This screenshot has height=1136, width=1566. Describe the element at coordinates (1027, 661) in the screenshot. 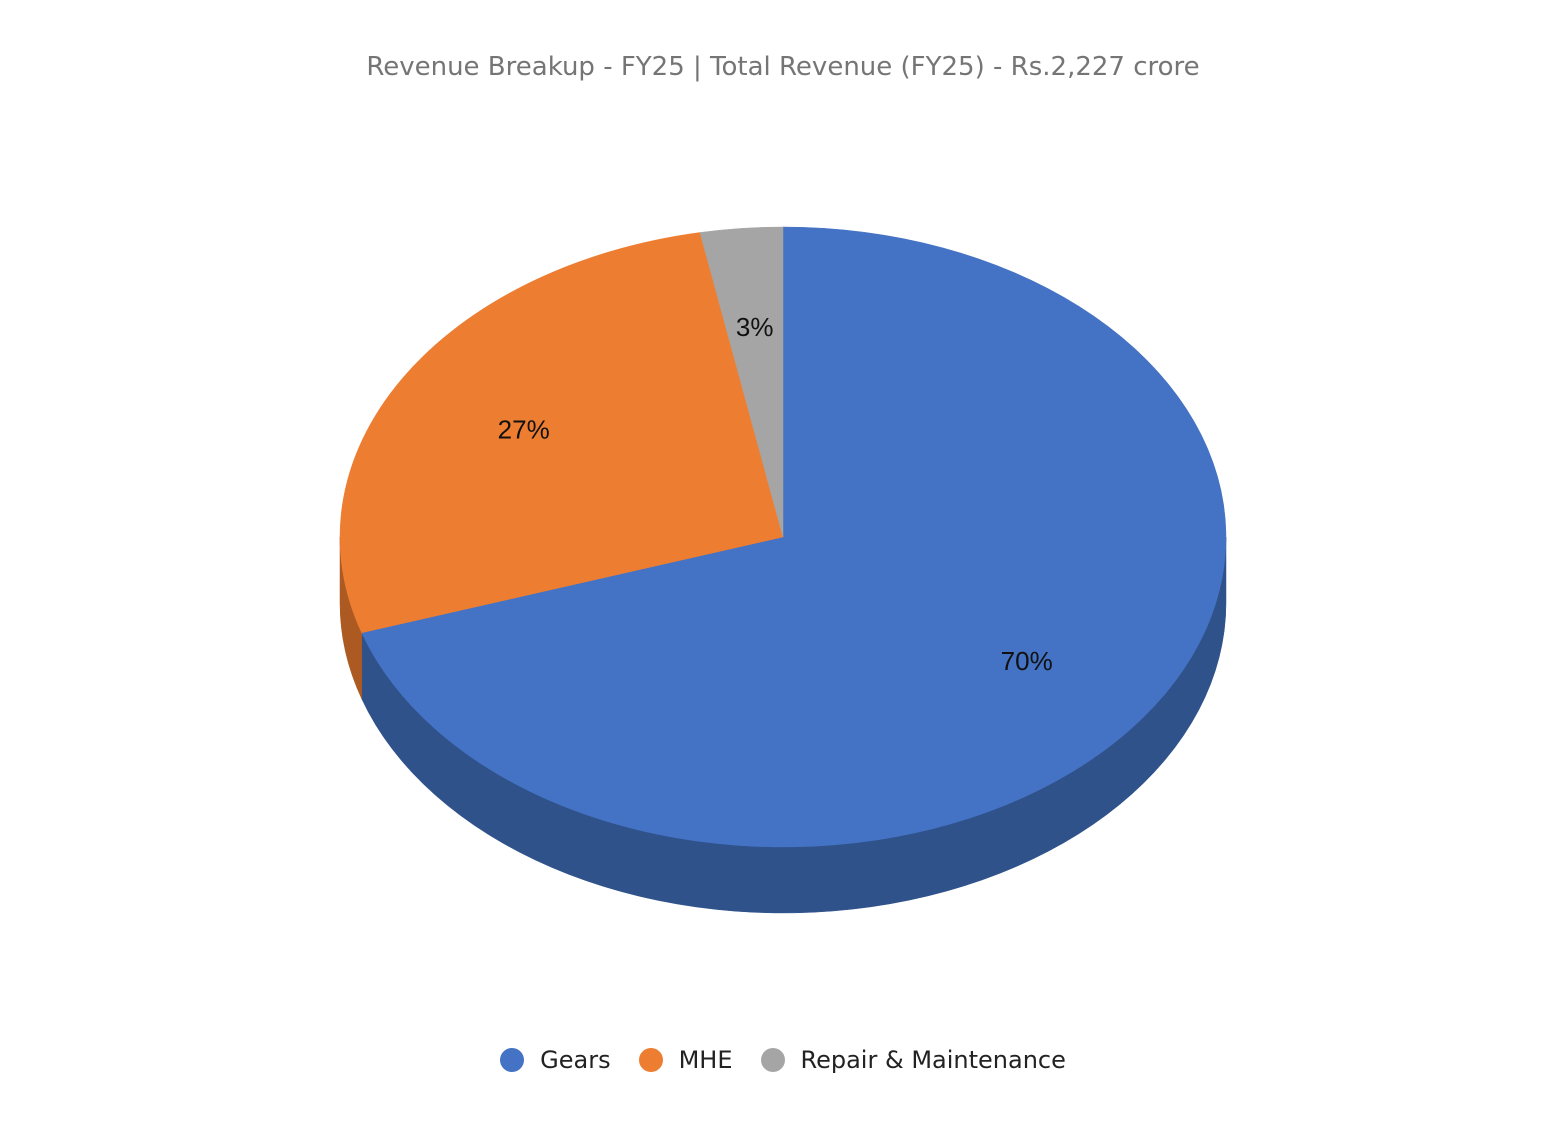

I see `data-label-gears: 70%` at that location.